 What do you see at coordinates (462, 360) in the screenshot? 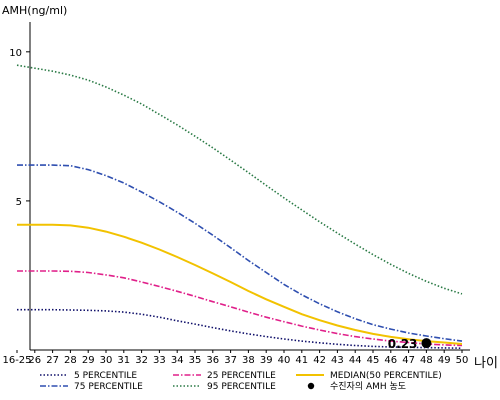
I see `x-tick-label: 50` at bounding box center [462, 360].